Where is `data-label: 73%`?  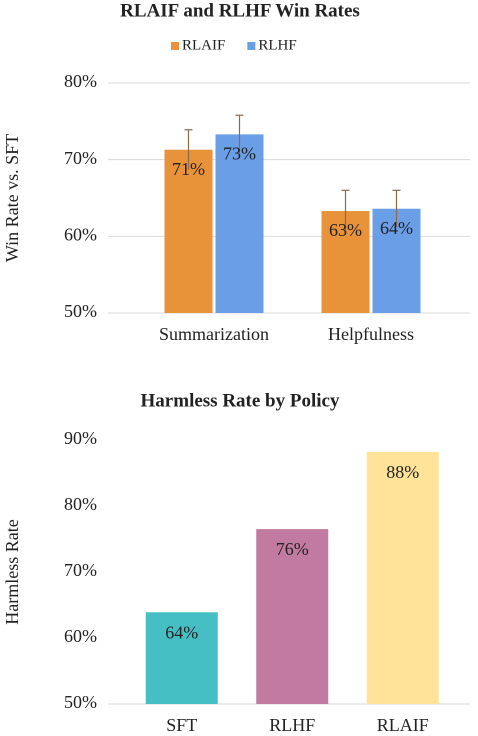
data-label: 73% is located at coordinates (239, 153).